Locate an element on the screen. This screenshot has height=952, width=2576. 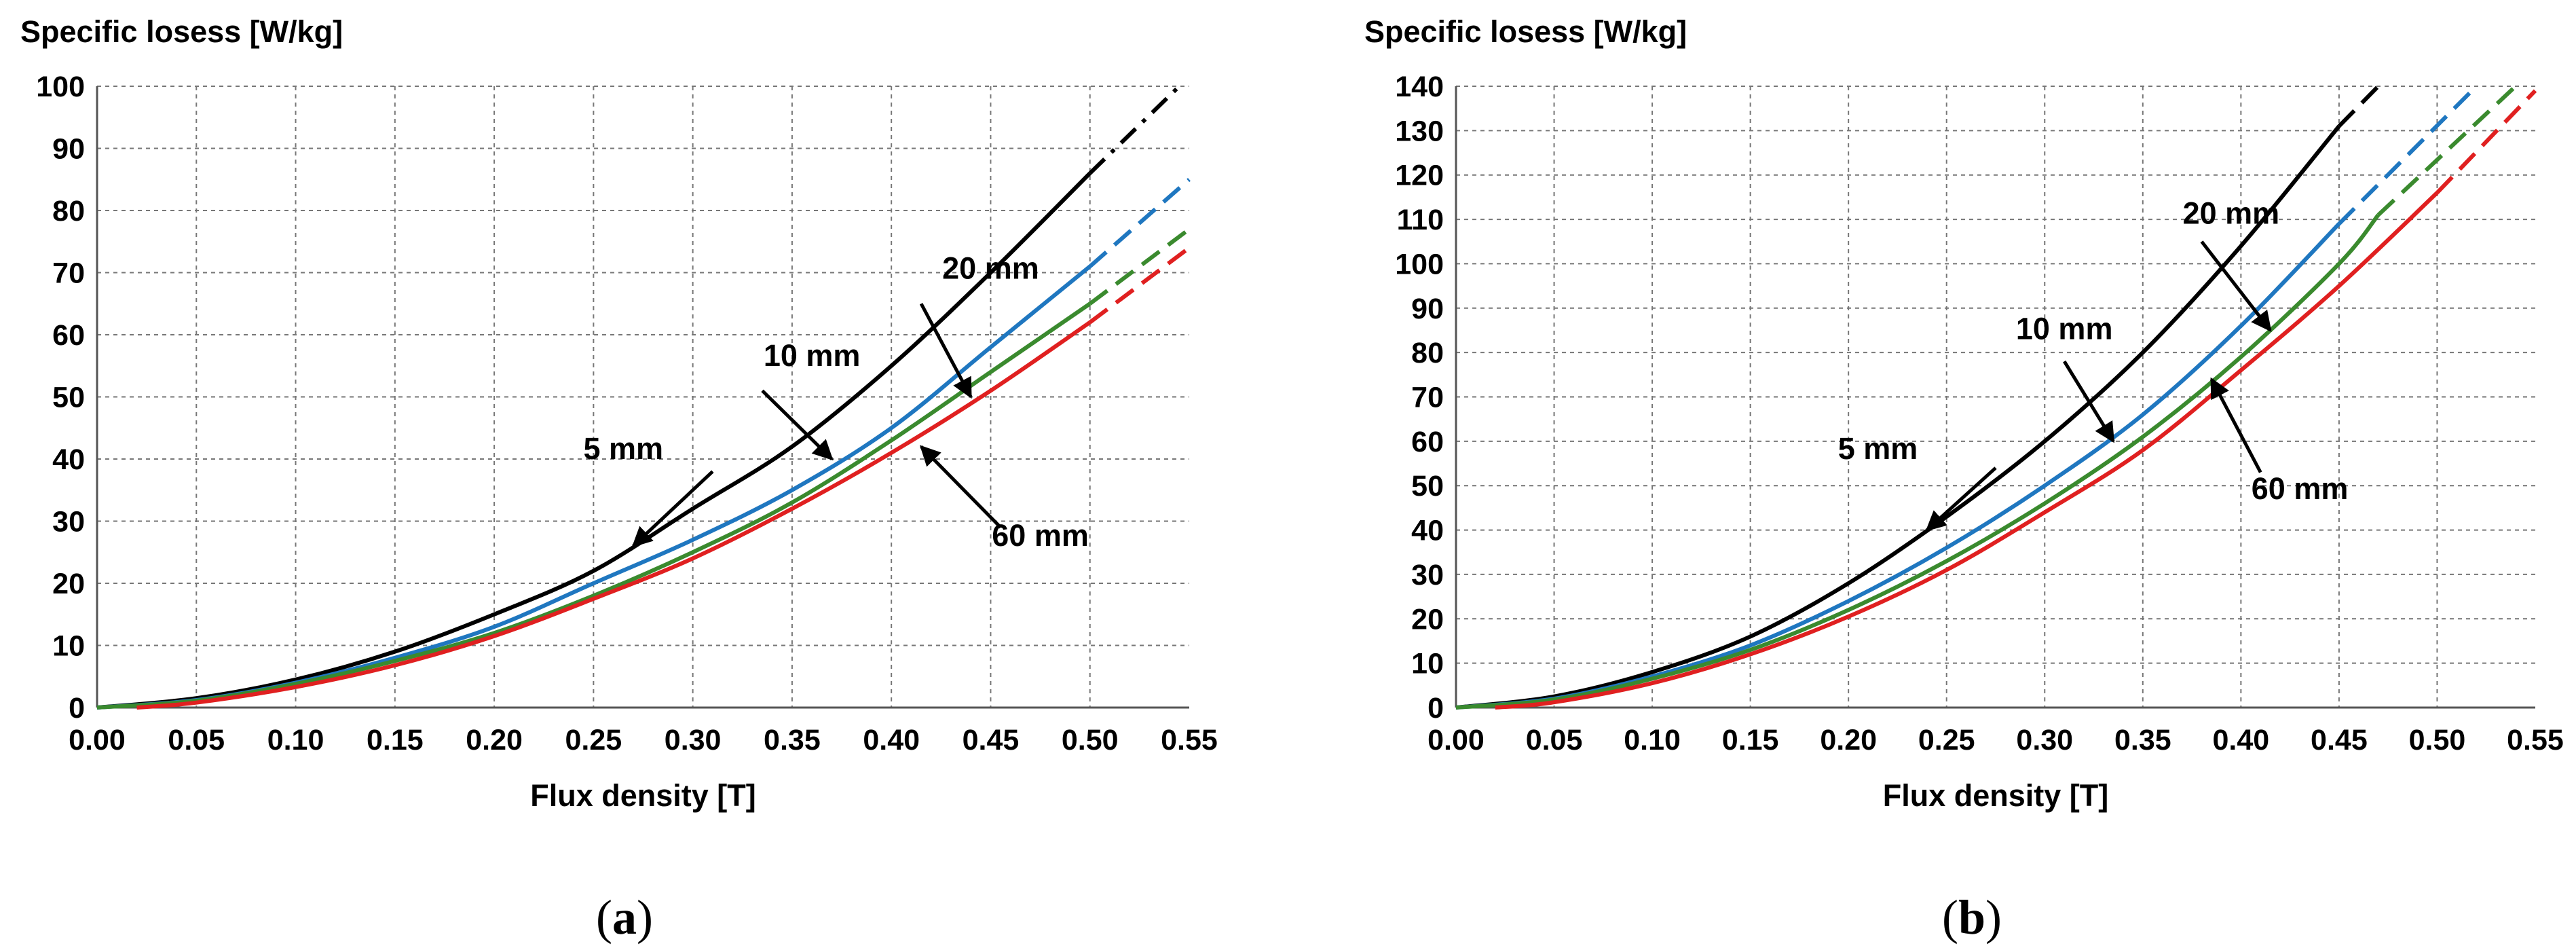
x-tick-label: 0.35 is located at coordinates (793, 740).